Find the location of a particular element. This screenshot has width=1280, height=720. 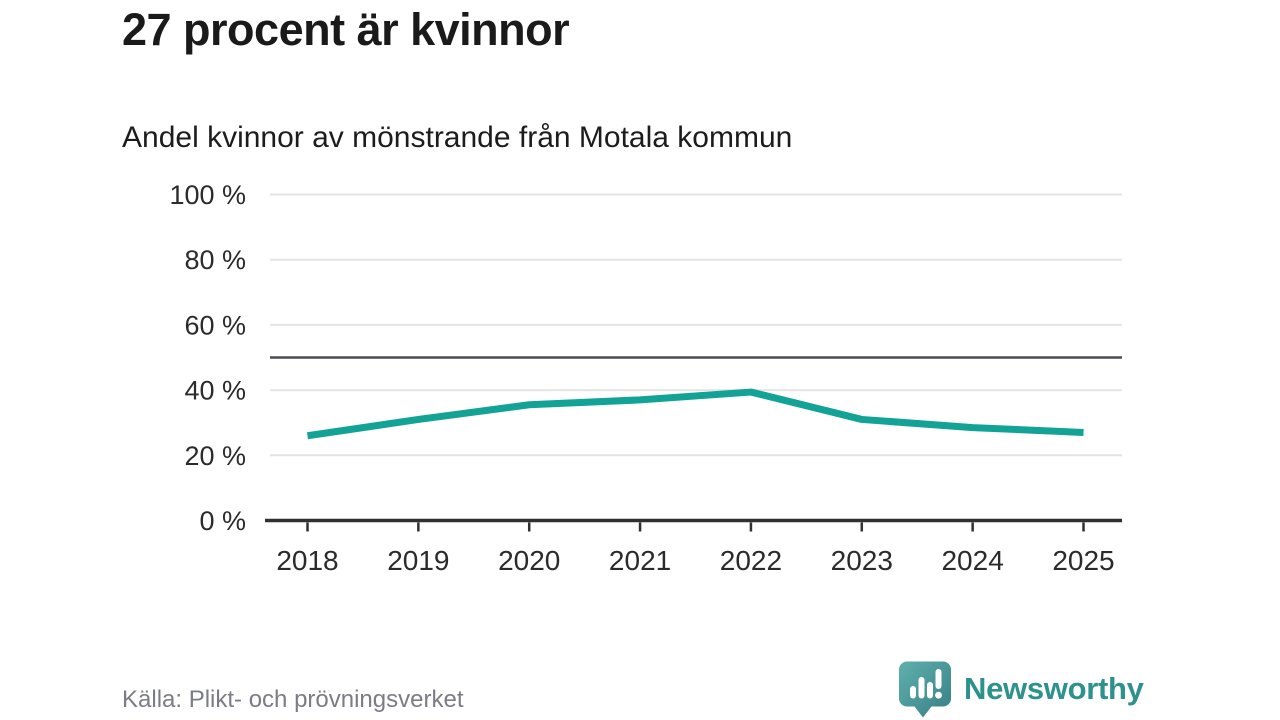

y-axis-tick-label-100: 100 % is located at coordinates (207, 195).